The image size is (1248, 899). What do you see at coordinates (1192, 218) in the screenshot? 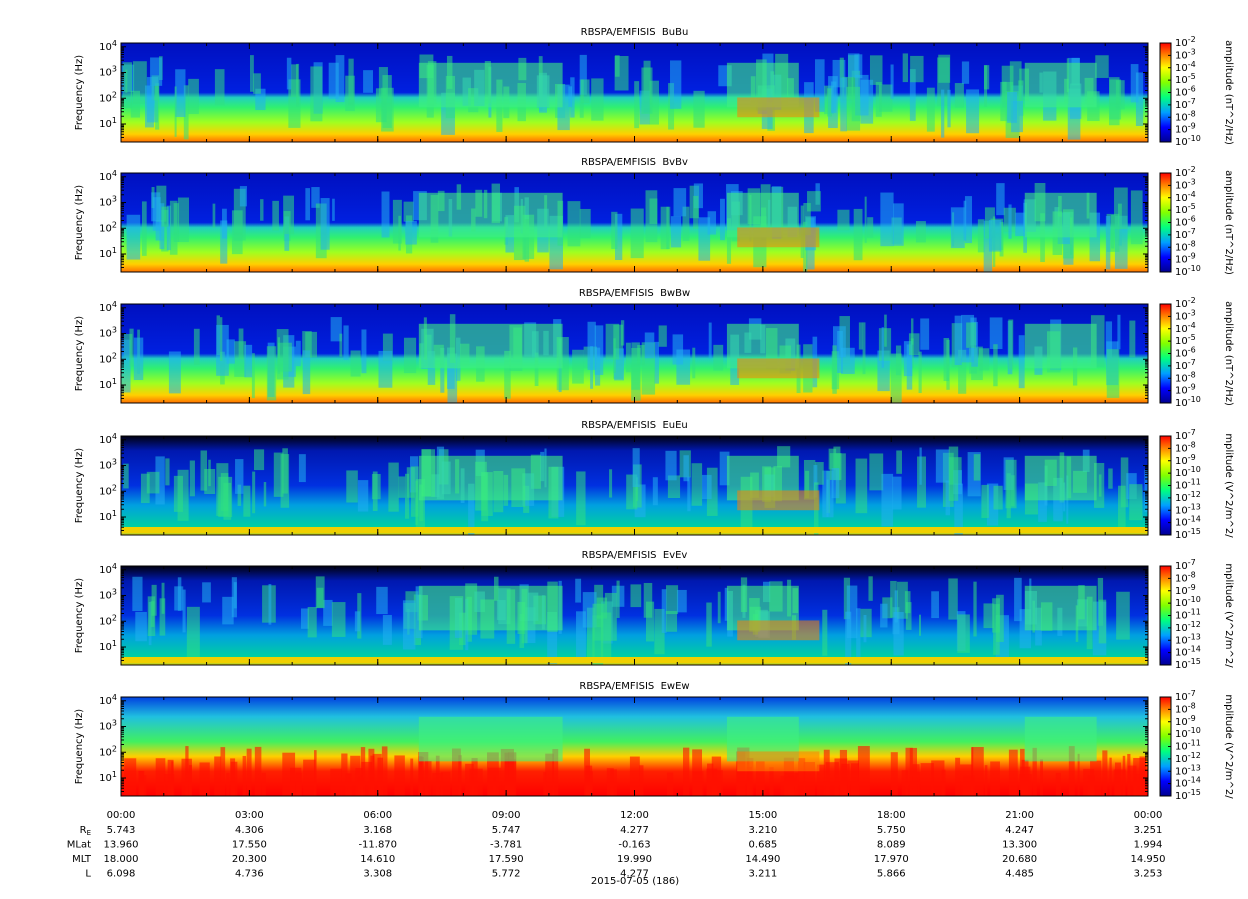
I see `colorbar-tick-label-exponent: -6` at bounding box center [1192, 218].